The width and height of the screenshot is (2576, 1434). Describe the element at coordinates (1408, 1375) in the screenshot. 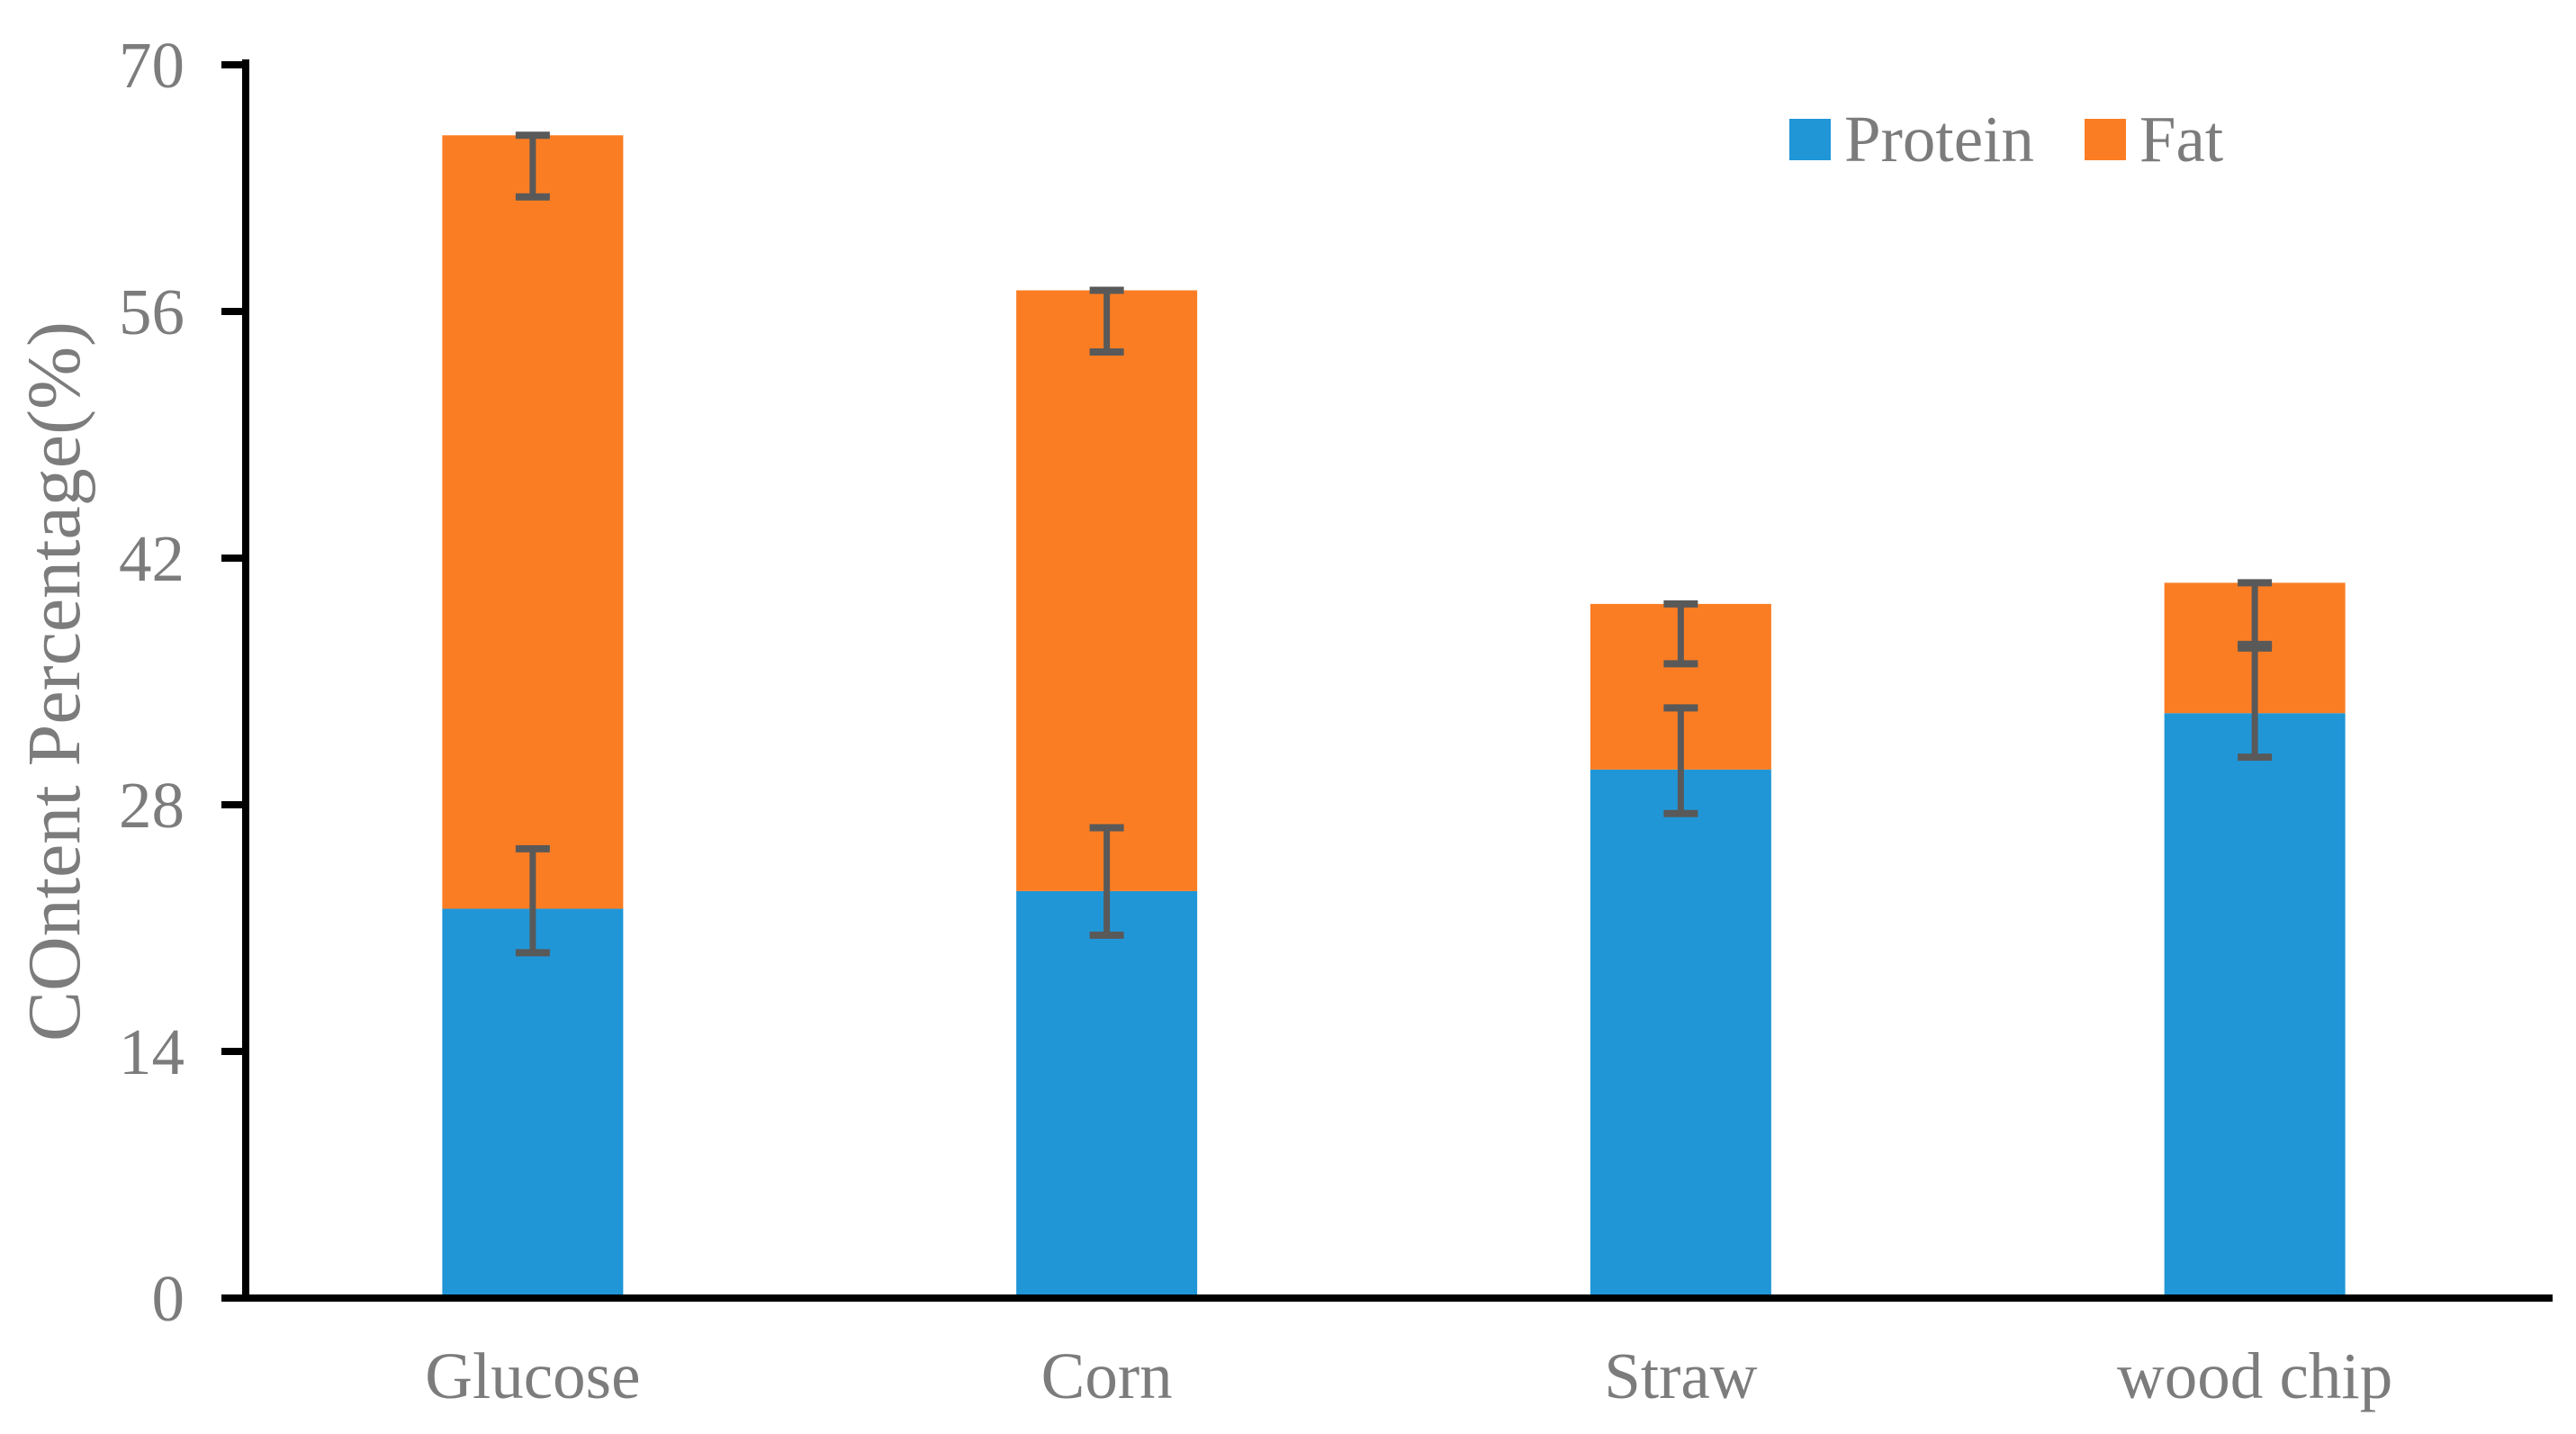

I see `category-labels-group: Glucose Corn Straw wood chip` at that location.